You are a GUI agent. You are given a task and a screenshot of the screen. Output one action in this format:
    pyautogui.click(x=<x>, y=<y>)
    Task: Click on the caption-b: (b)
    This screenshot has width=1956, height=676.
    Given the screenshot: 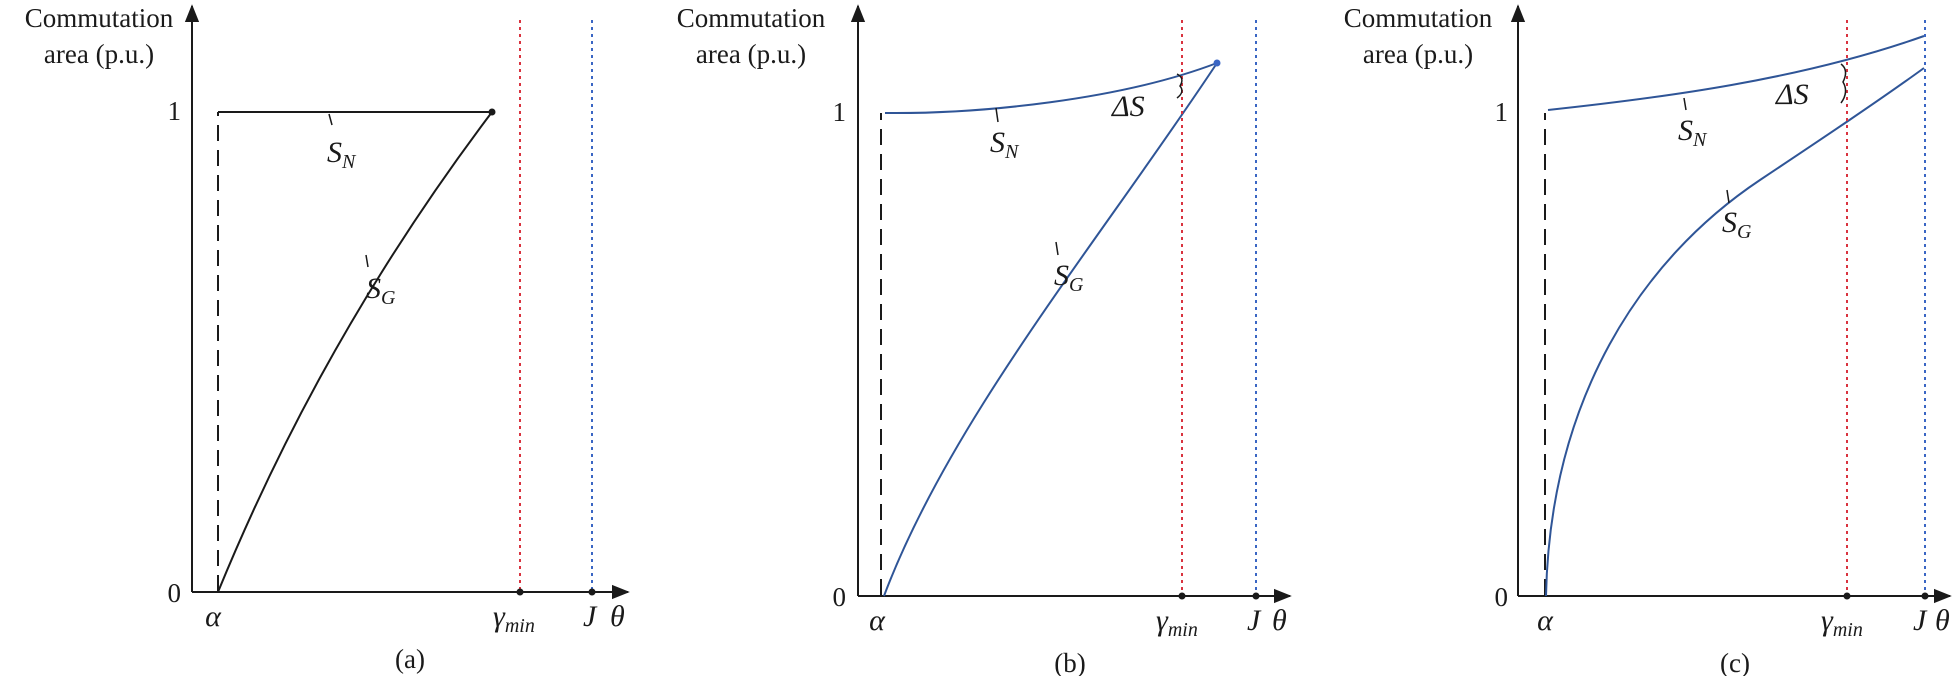 What is the action you would take?
    pyautogui.click(x=1069, y=662)
    